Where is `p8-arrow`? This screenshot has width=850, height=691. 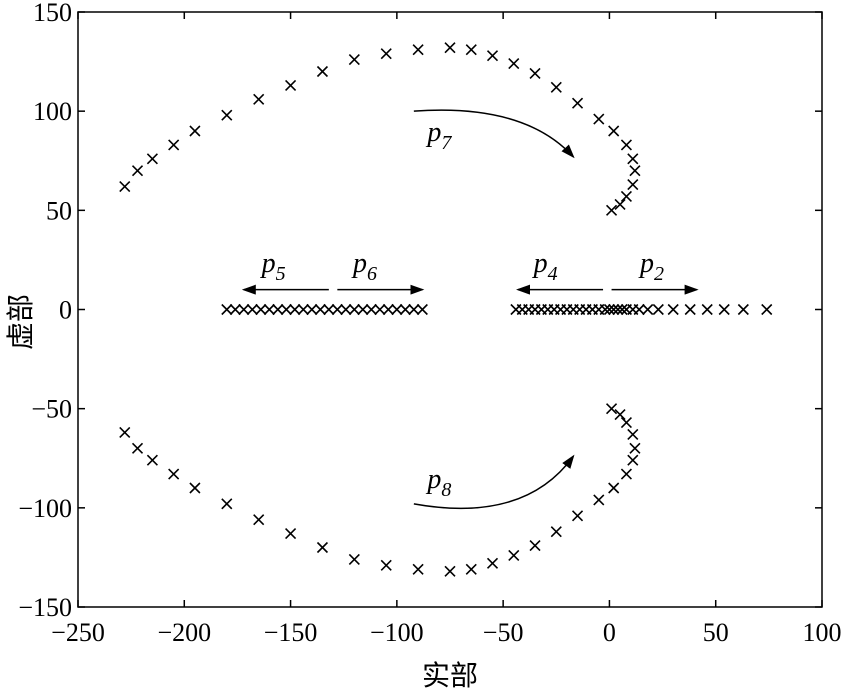 p8-arrow is located at coordinates (494, 482).